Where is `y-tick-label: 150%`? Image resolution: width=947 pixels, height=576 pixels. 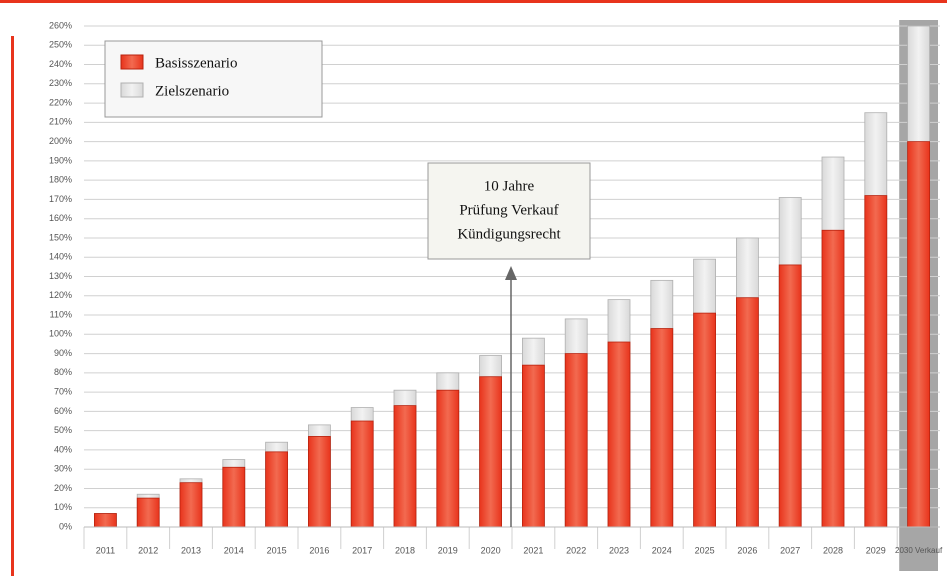
y-tick-label: 150% is located at coordinates (60, 237).